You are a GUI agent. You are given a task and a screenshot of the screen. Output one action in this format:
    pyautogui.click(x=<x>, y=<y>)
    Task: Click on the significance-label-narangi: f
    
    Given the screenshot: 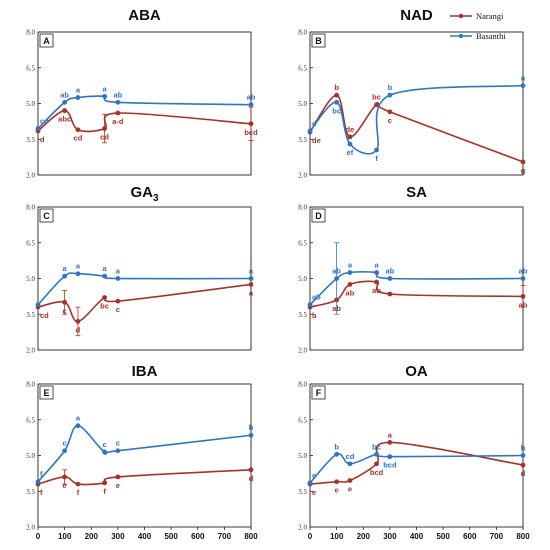 What is the action you would take?
    pyautogui.click(x=104, y=491)
    